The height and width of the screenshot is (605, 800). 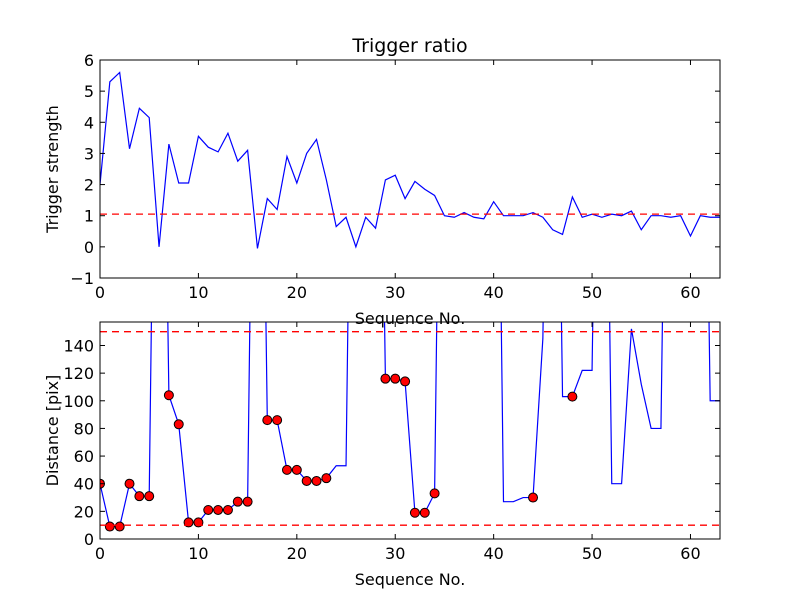 I want to click on y-tick-label: 2, so click(x=89, y=185).